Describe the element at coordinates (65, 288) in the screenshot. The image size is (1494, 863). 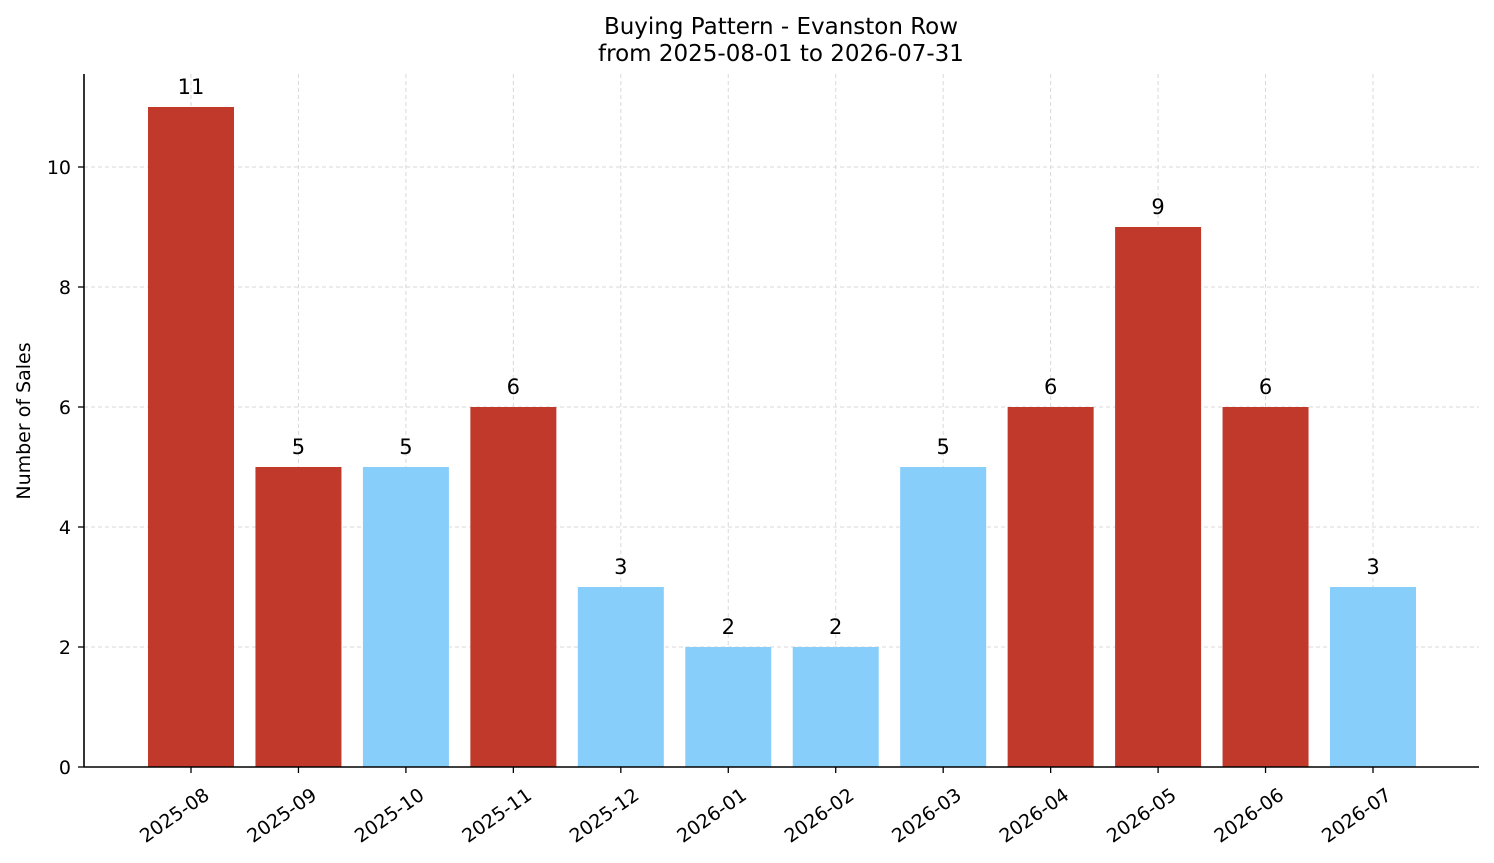
I see `y-tick-label: 8` at that location.